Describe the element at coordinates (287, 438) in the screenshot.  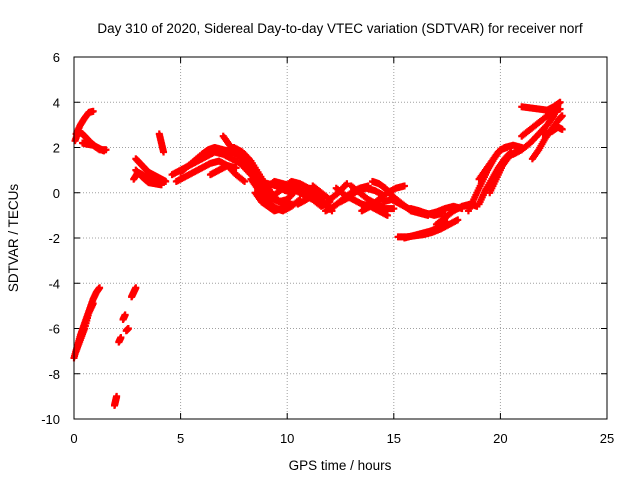
I see `x-tick-label: 10` at that location.